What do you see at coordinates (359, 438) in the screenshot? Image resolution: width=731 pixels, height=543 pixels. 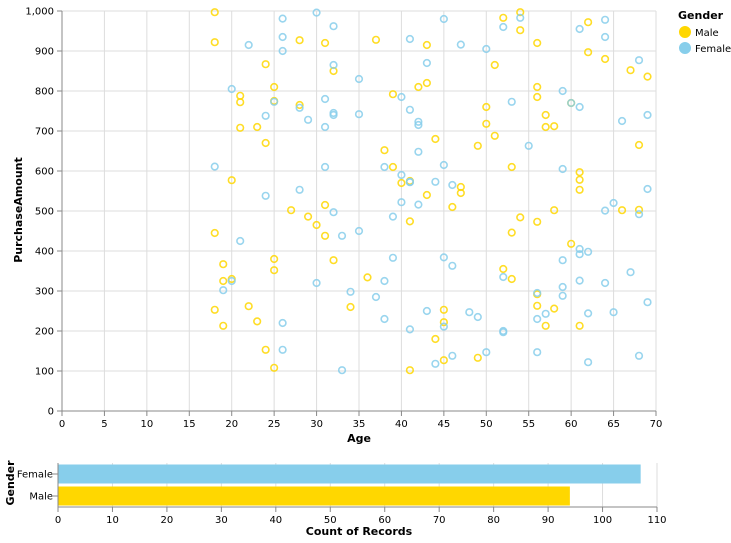 I see `scatter-x-axis-title: Age` at bounding box center [359, 438].